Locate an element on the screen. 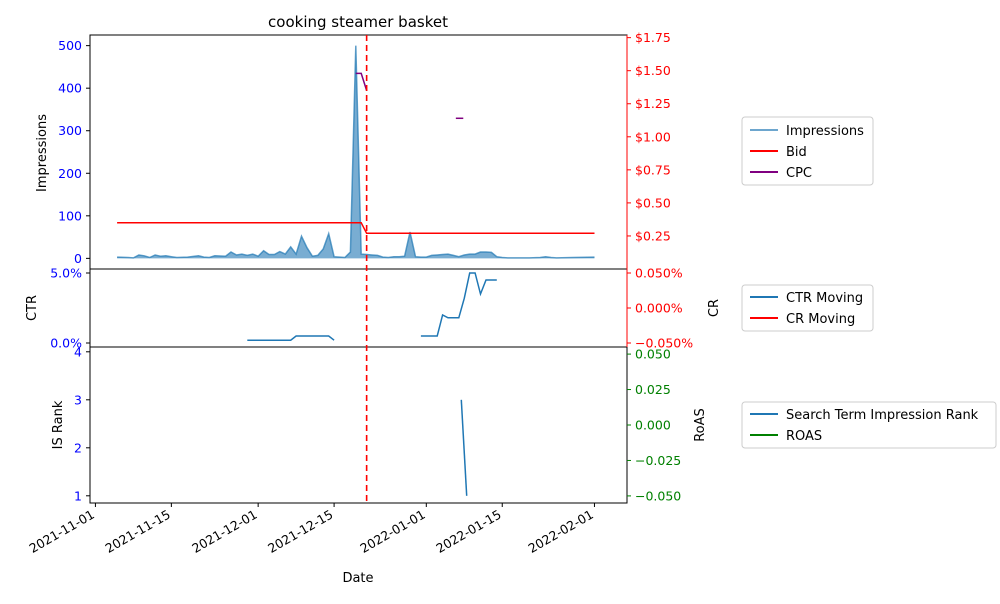 Image resolution: width=1000 pixels, height=604 pixels. x-tick-label-1: 2021-11-15 is located at coordinates (137, 531).